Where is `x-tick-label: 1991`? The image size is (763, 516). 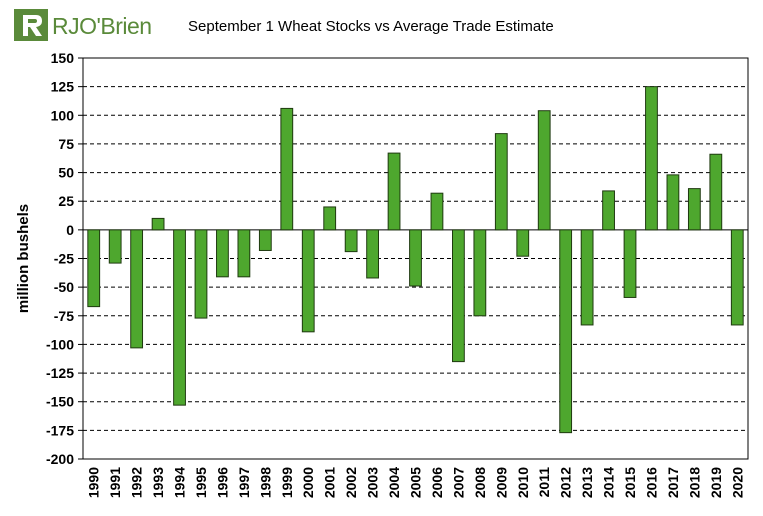
x-tick-label: 1991 is located at coordinates (115, 482).